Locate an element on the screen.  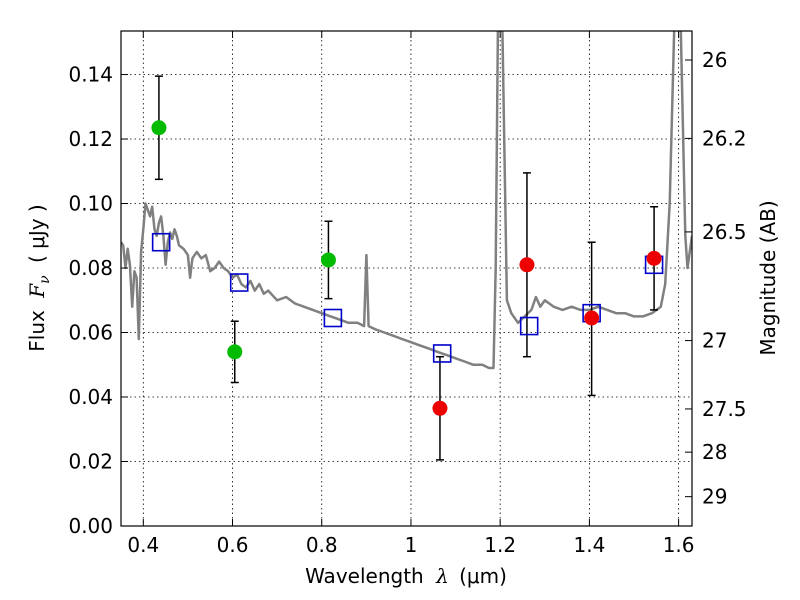
y2-tick-label: 27 is located at coordinates (714, 341).